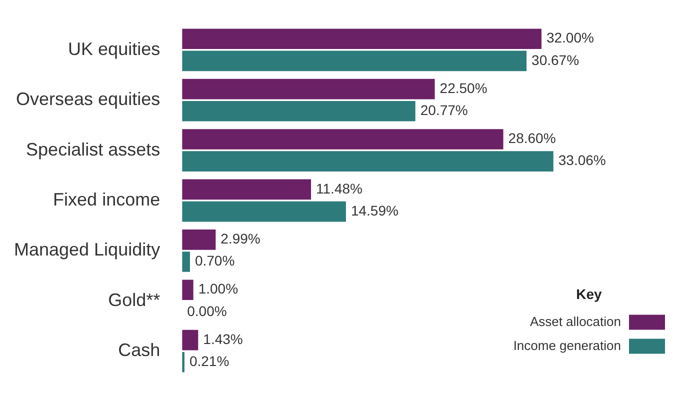  Describe the element at coordinates (218, 288) in the screenshot. I see `data-label: 1.00%` at that location.